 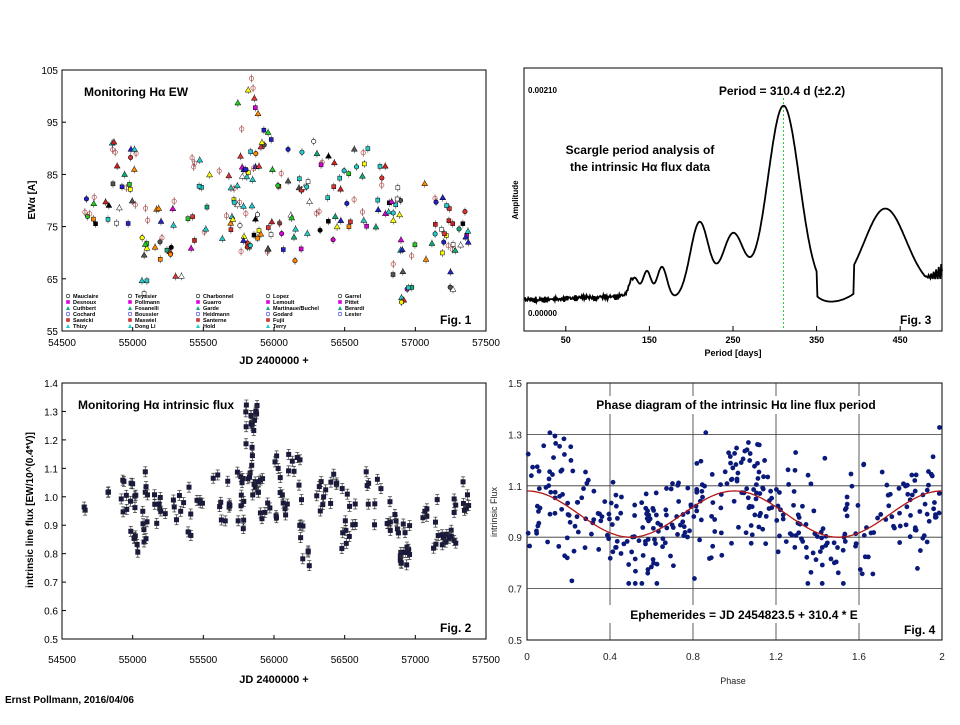 I want to click on fig1-title: Monitoring Hα EW, so click(x=136, y=92).